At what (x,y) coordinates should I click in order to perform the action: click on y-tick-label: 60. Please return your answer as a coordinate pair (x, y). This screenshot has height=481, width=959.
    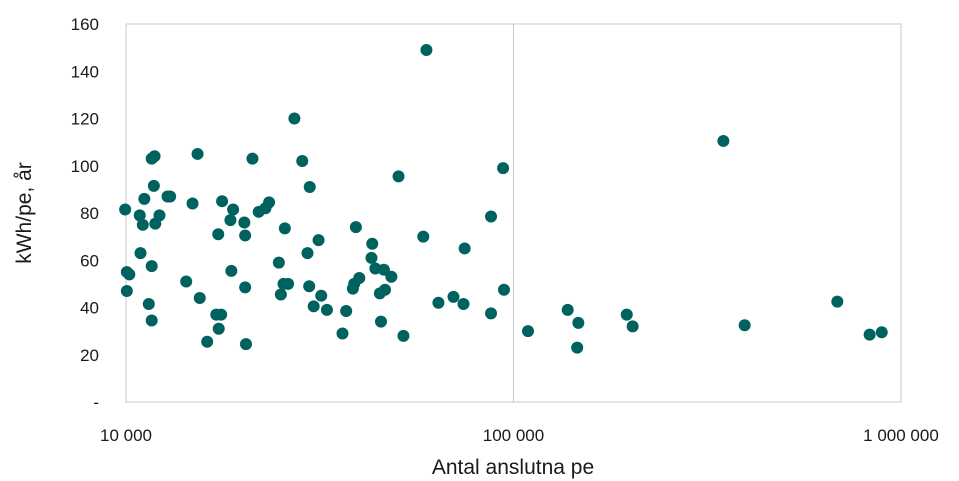
    Looking at the image, I should click on (89, 260).